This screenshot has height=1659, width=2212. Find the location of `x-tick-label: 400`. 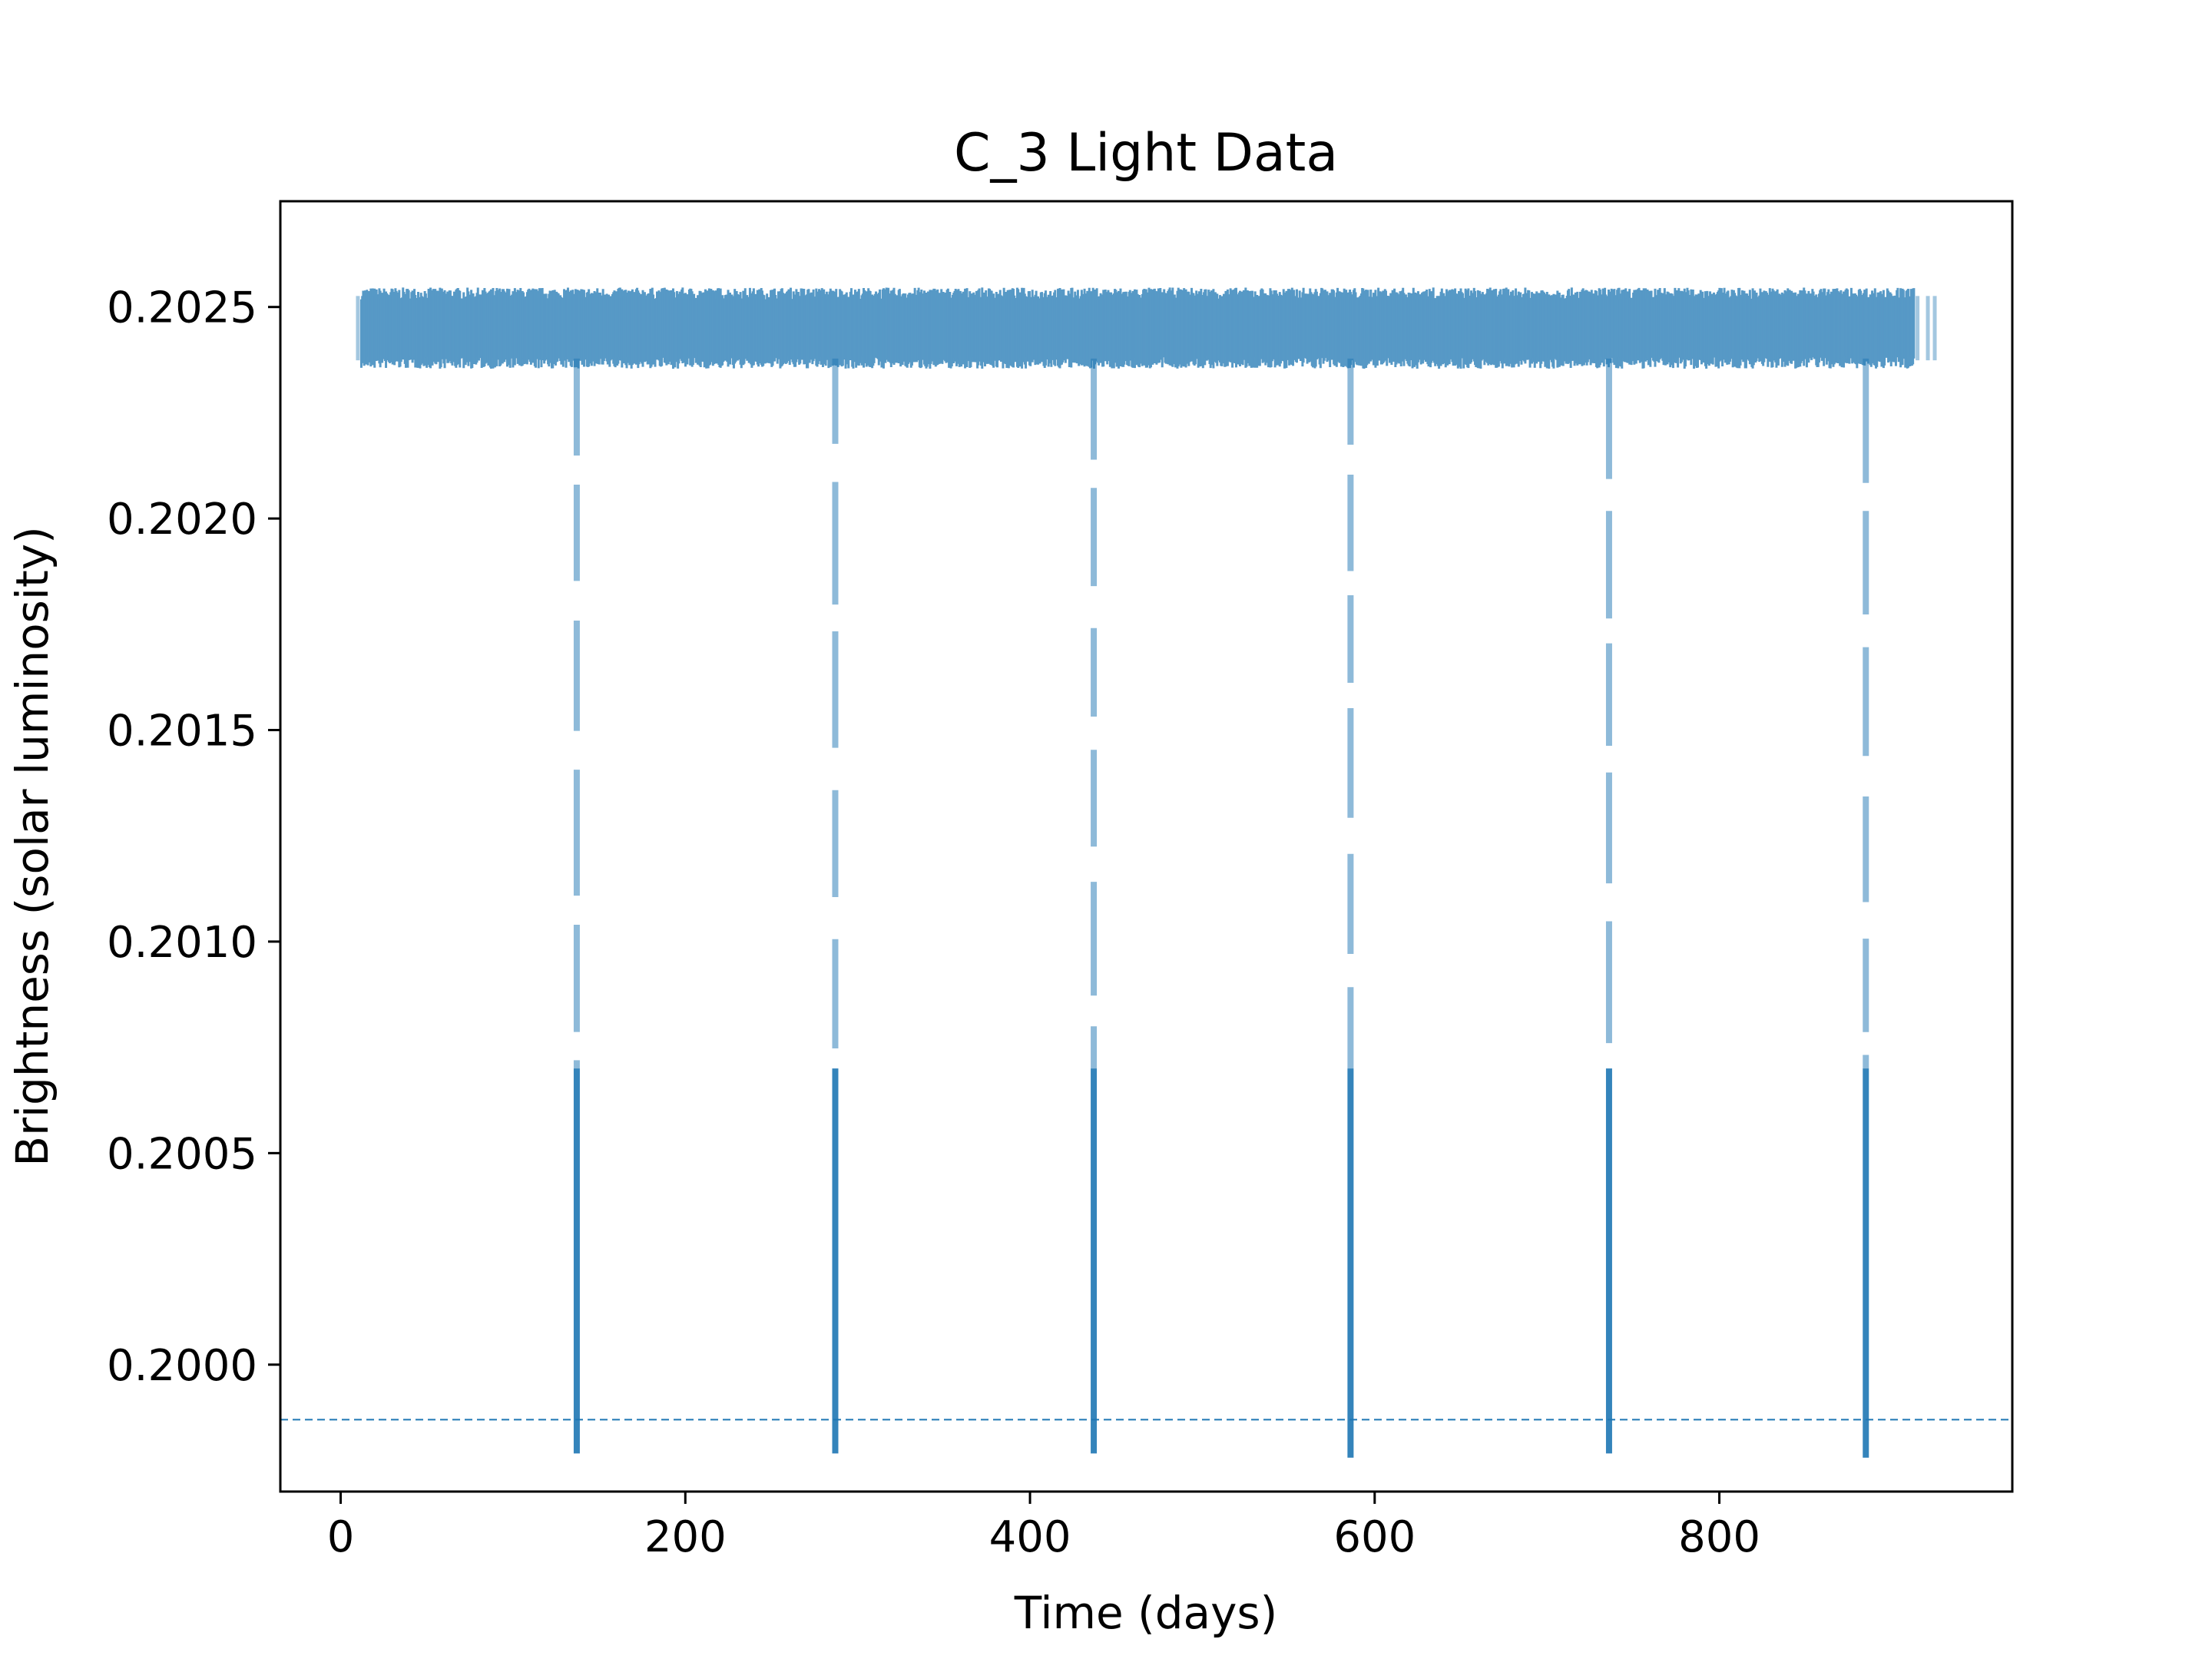

x-tick-label: 400 is located at coordinates (1030, 1537).